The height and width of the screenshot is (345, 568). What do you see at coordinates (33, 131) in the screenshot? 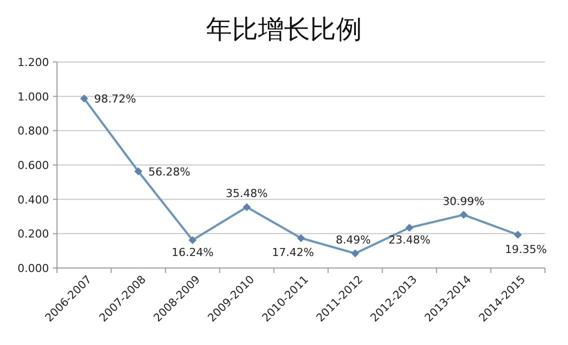
I see `y-tick-label: 0.800` at bounding box center [33, 131].